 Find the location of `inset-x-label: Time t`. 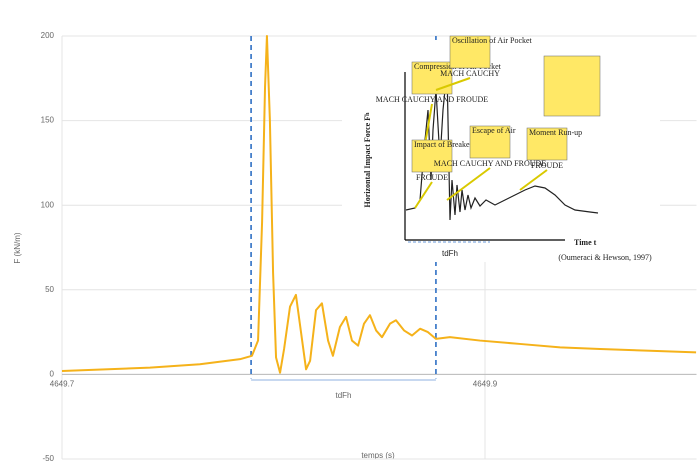

inset-x-label: Time t is located at coordinates (585, 242).